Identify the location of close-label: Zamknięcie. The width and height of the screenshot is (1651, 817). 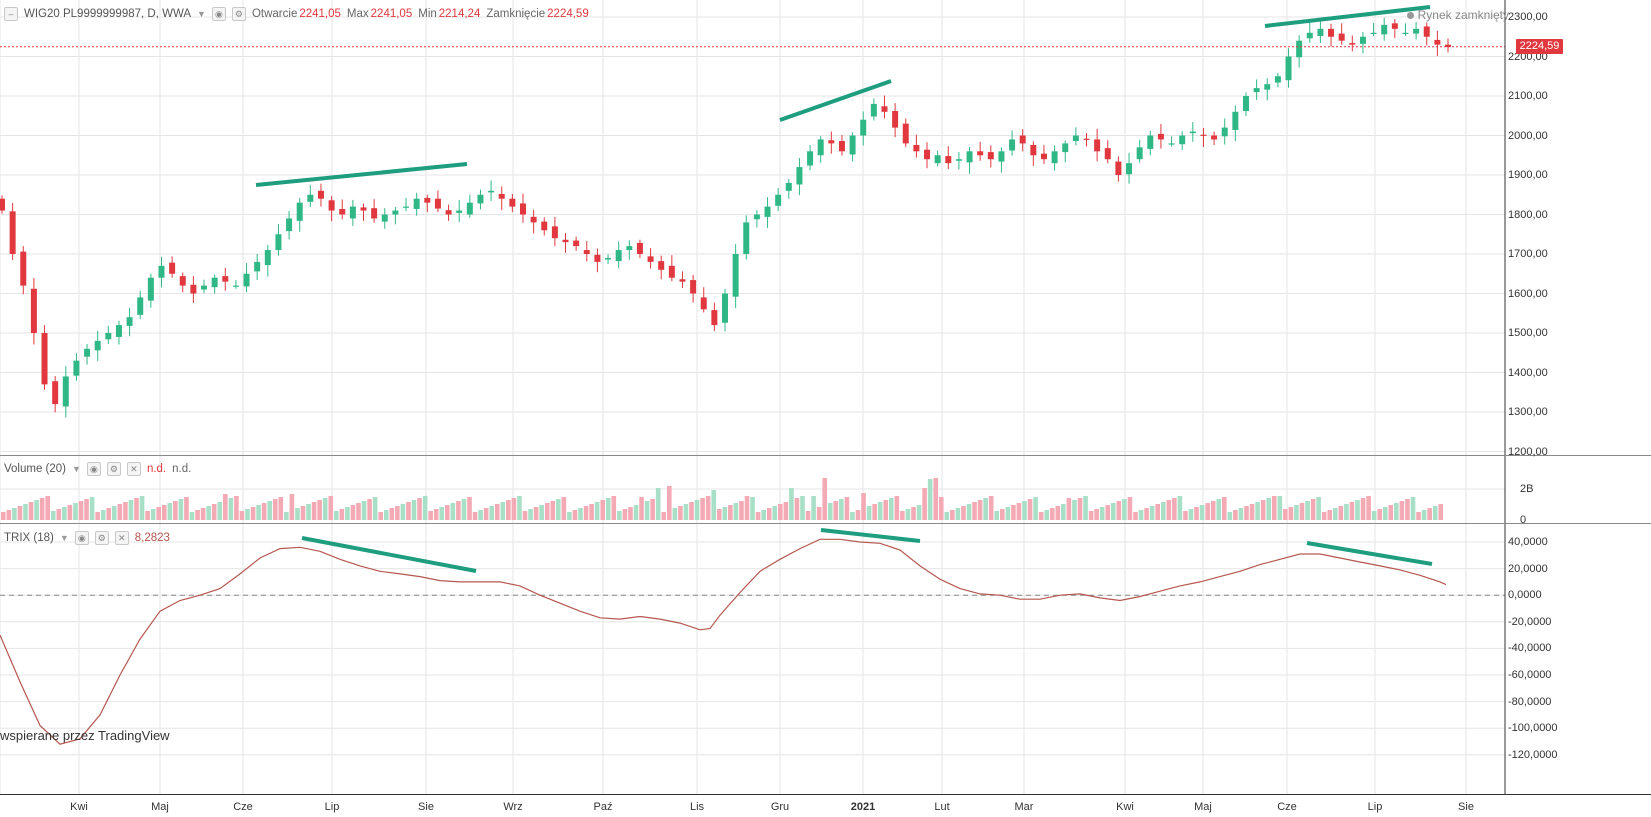
(516, 14).